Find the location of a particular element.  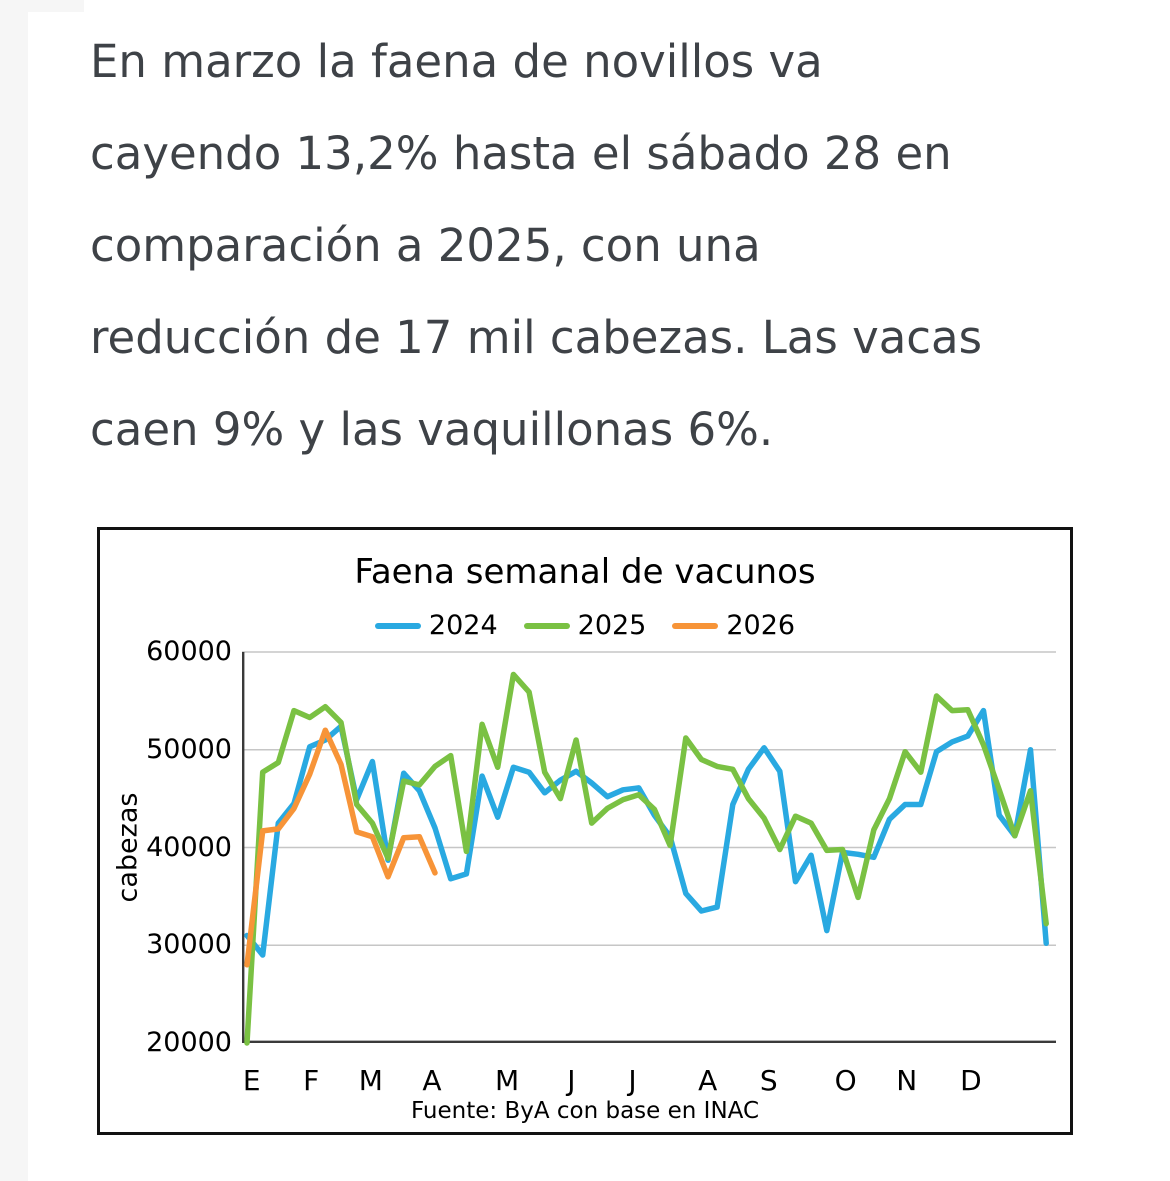

paragraph-line: caen 9% y las vaquillonas 6%. is located at coordinates (432, 429).